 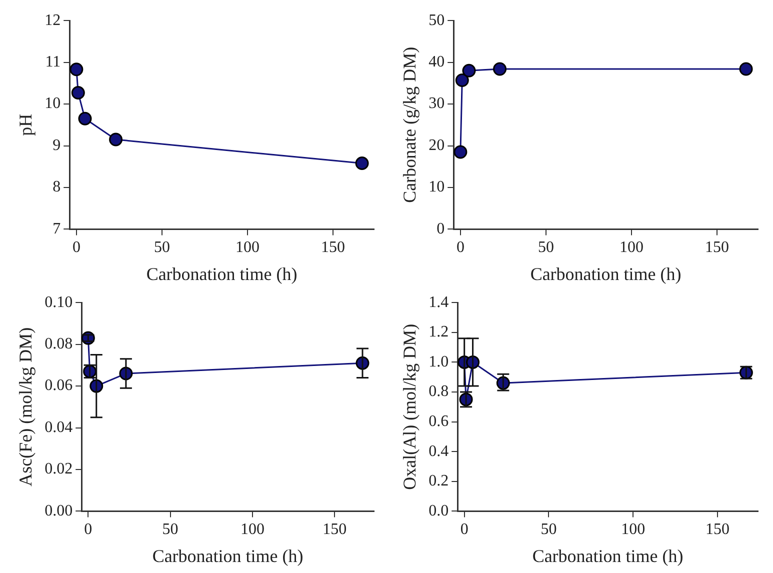 What do you see at coordinates (438, 332) in the screenshot?
I see `y-tick-label: 1.2` at bounding box center [438, 332].